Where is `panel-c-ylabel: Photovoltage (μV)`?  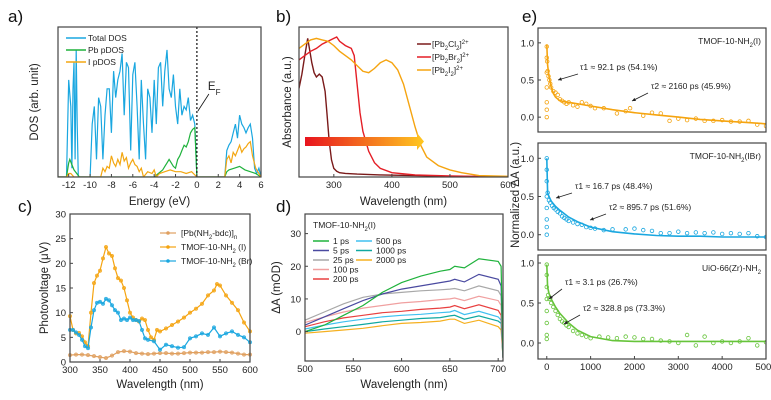
panel-c-ylabel: Photovoltage (μV) is located at coordinates (45, 288).